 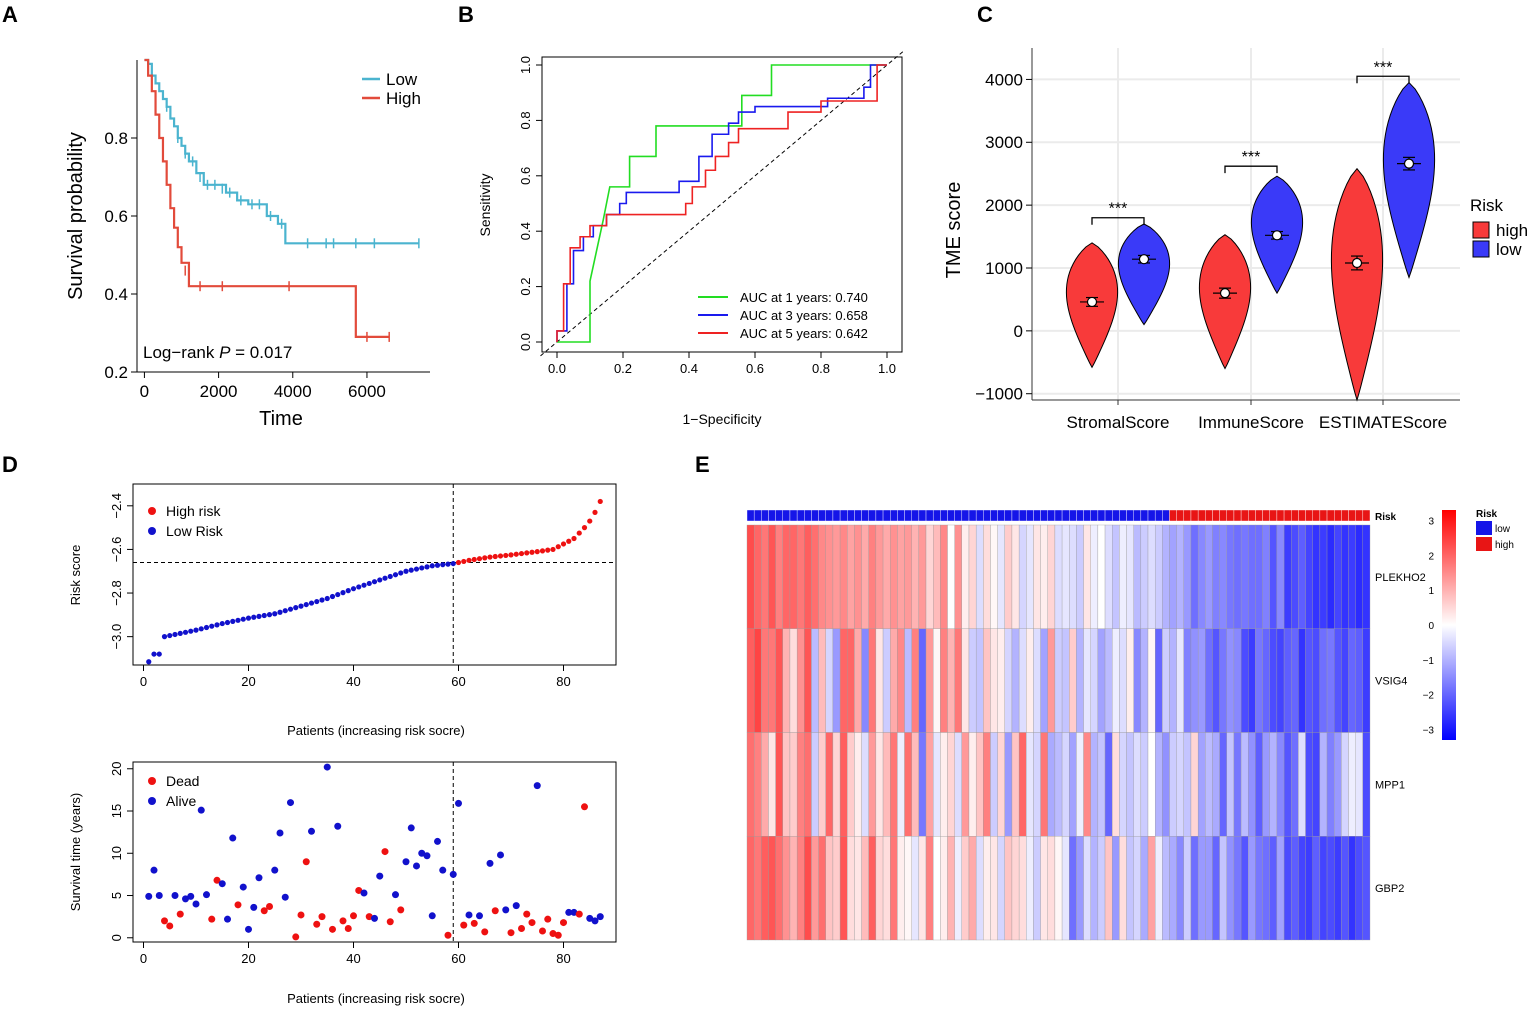 What do you see at coordinates (193, 511) in the screenshot?
I see `legend-label: High risk` at bounding box center [193, 511].